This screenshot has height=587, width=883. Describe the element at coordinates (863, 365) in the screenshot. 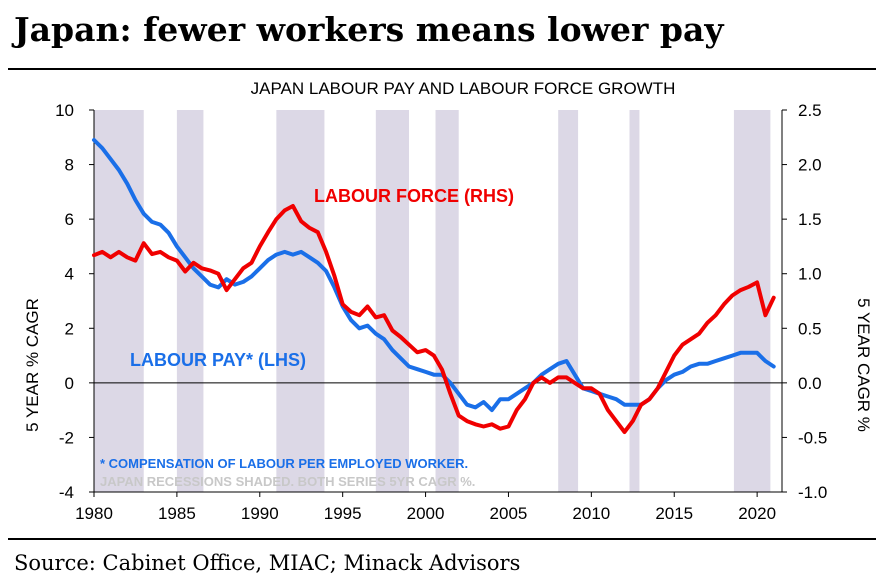

I see `right-axis-label: 5 YEAR CAGR %` at that location.